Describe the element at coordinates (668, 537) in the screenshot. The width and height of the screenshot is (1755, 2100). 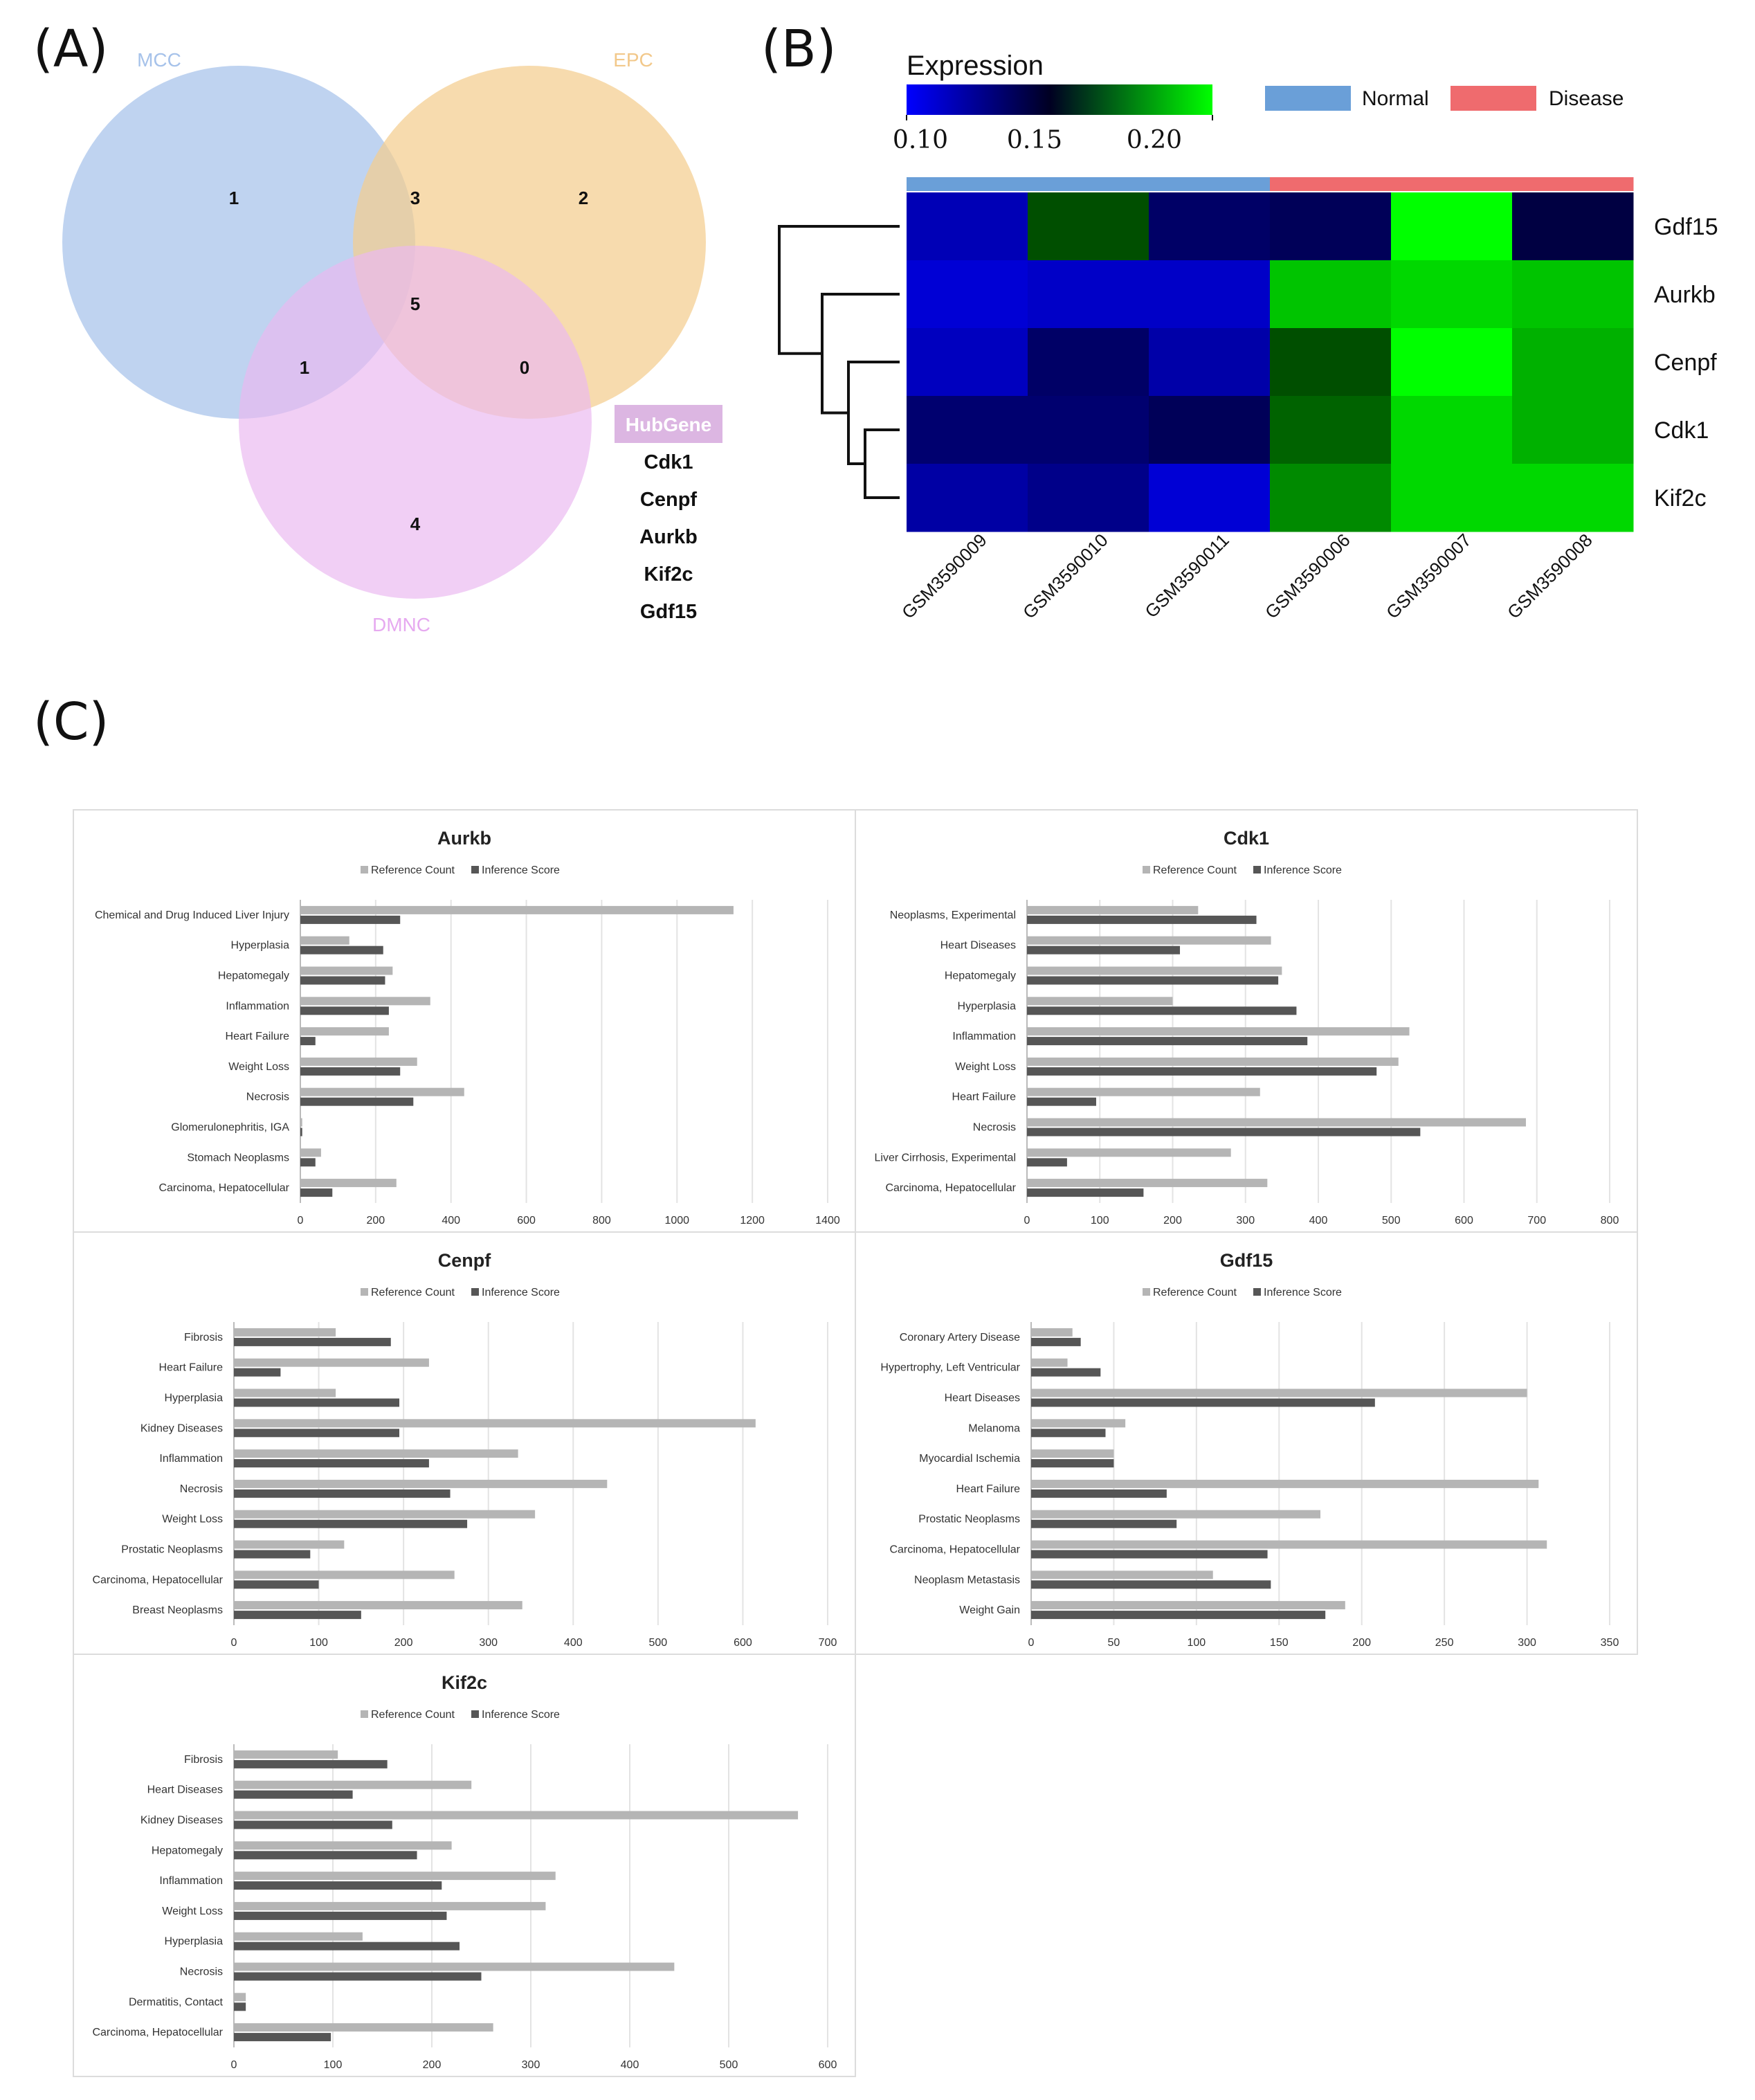
I see `hubgene-item: Aurkb` at that location.